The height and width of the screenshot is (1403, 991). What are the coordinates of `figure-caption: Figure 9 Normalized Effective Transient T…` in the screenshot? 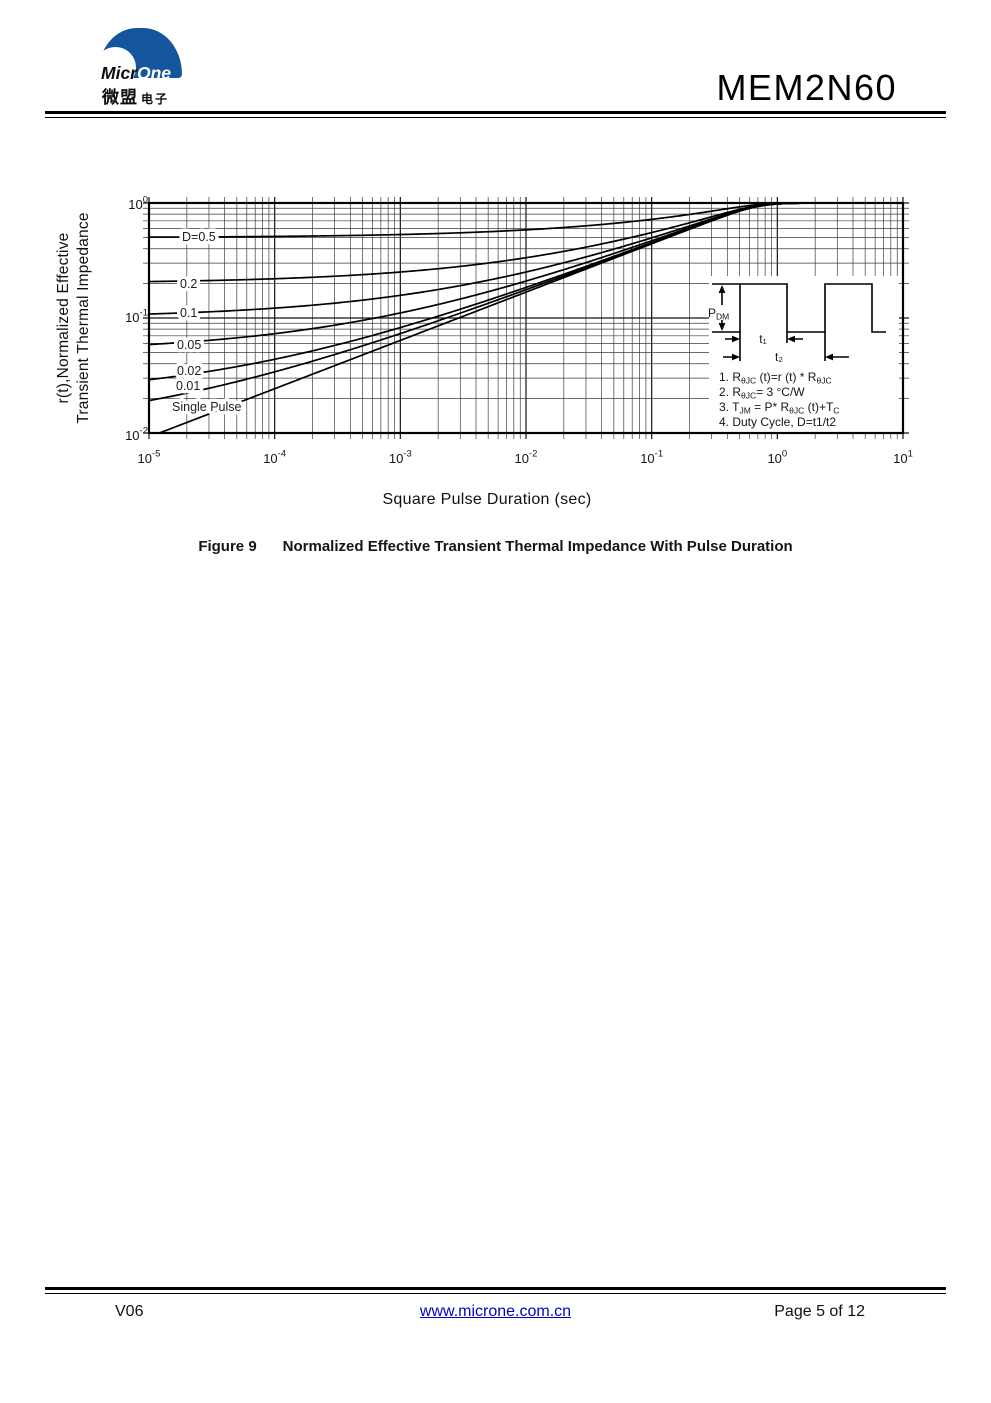 It's located at (495, 546).